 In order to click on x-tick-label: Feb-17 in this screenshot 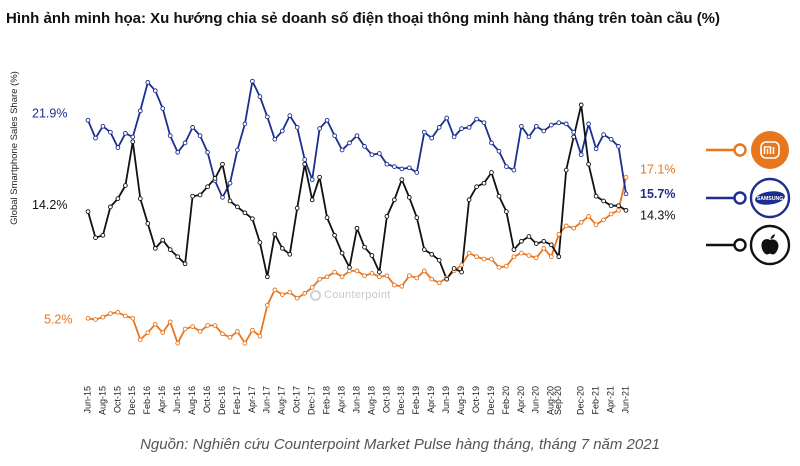, I will do `click(237, 400)`.